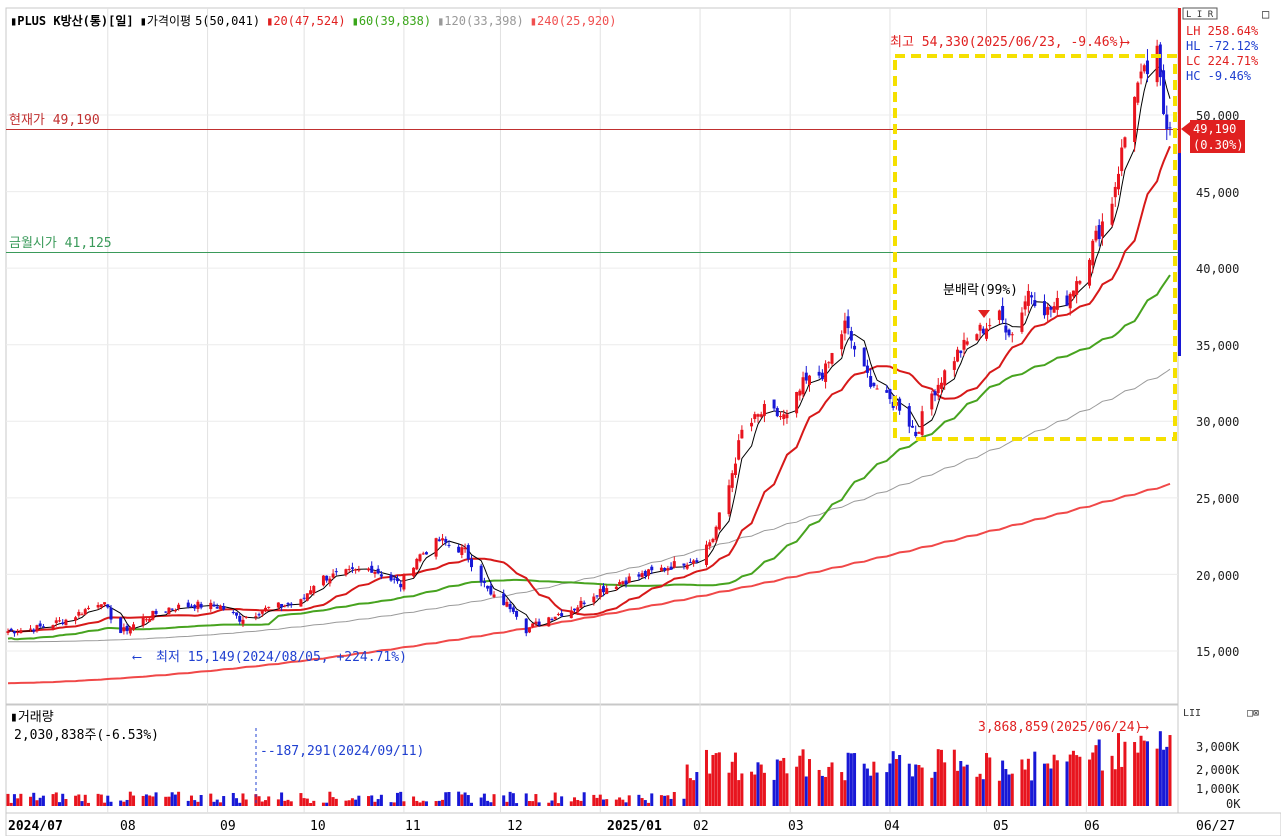 The image size is (1281, 836). Describe the element at coordinates (483, 21) in the screenshot. I see `ma120-legend: 120(33,398)` at that location.